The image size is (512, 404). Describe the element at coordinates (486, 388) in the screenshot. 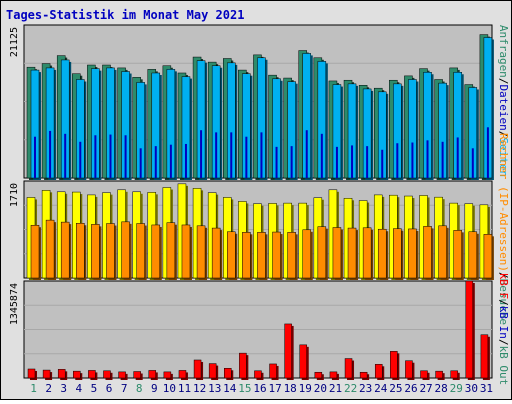

I see `x-tick-label: 31` at that location.